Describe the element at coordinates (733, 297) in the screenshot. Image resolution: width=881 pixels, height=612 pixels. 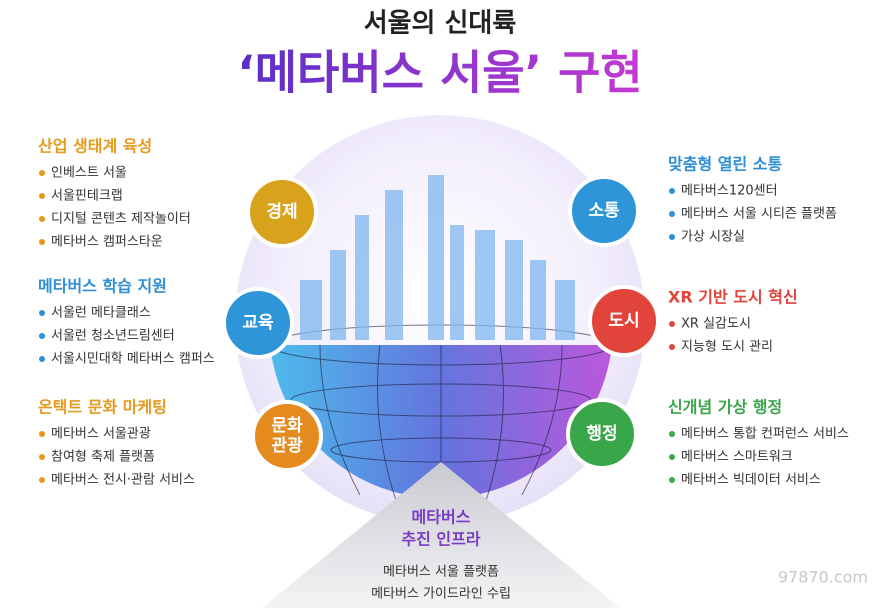
I see `section-heading: XR 기반 도시 혁신` at that location.